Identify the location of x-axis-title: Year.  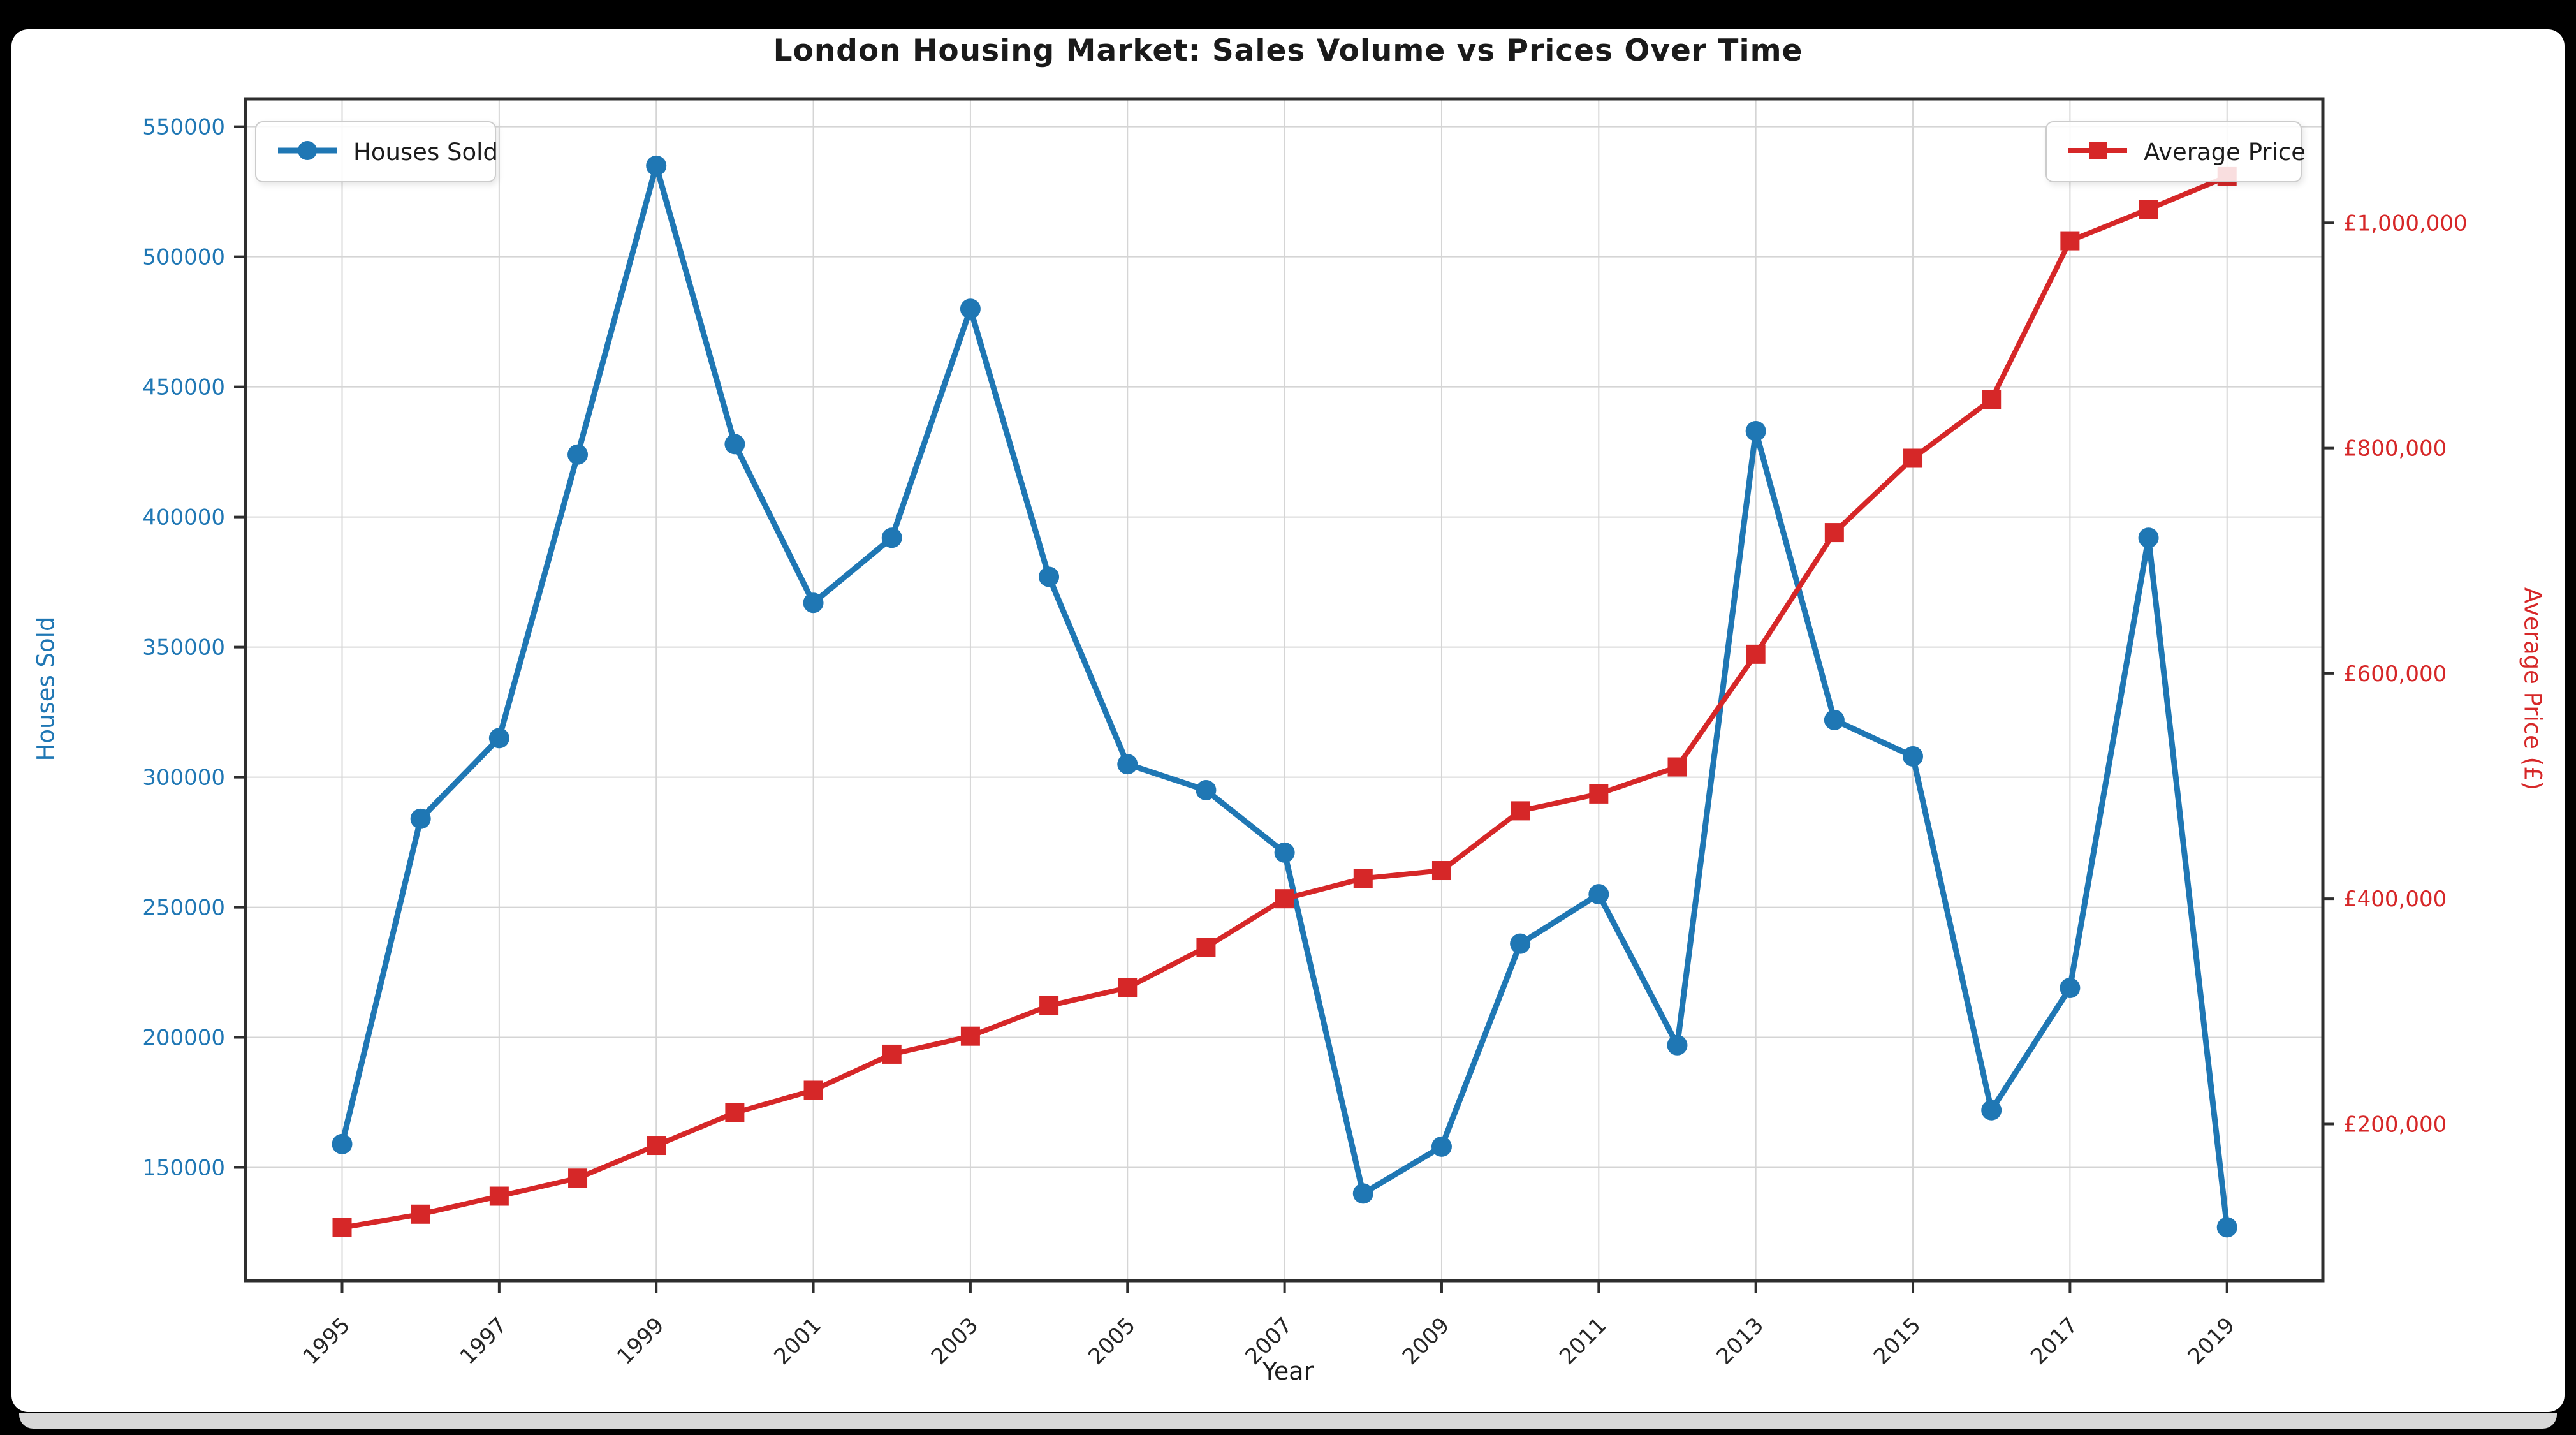
(1288, 1371).